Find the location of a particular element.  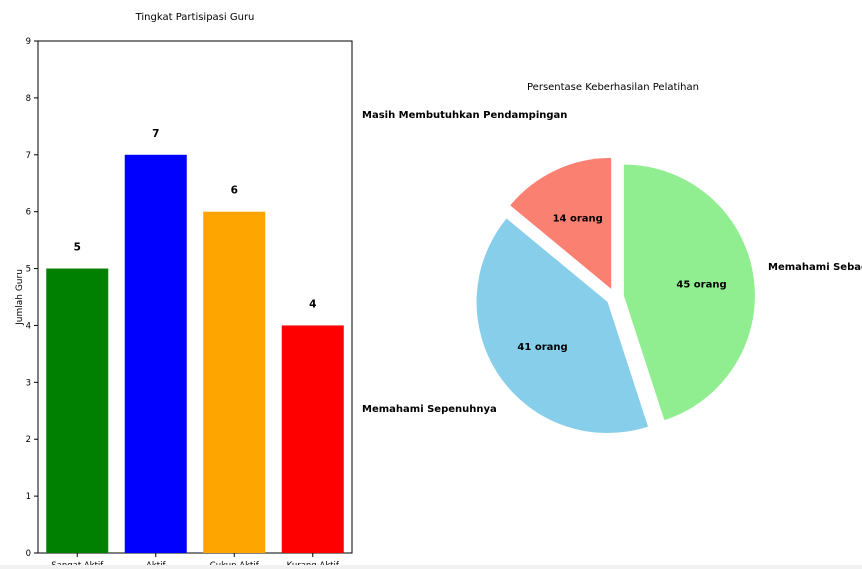

y-axis-label: Jumlah Guru is located at coordinates (20, 297).